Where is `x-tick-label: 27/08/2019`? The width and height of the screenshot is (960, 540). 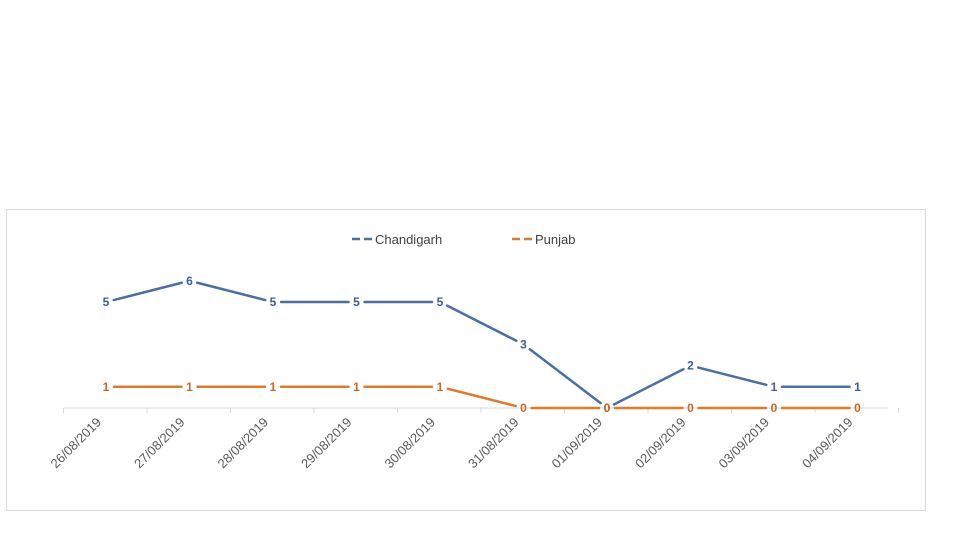
x-tick-label: 27/08/2019 is located at coordinates (159, 443).